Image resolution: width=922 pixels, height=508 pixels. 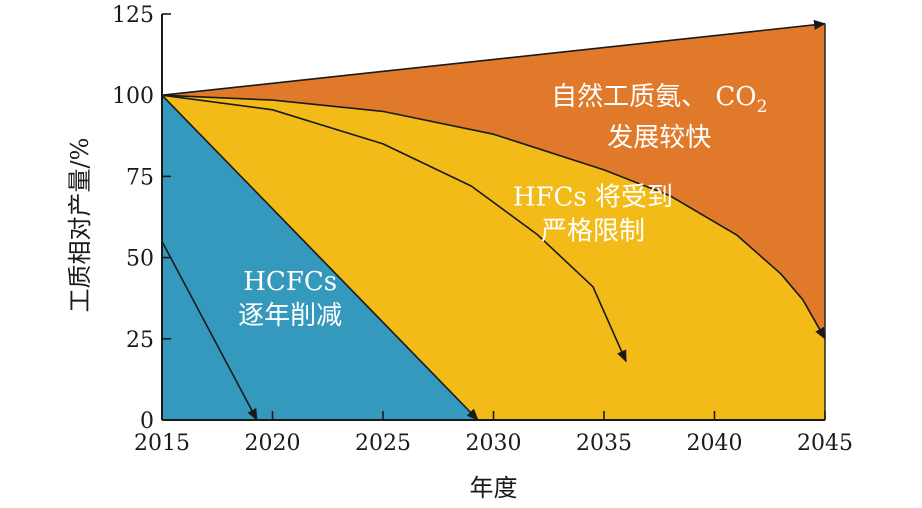 I want to click on y-tick-label: 50, so click(x=140, y=259).